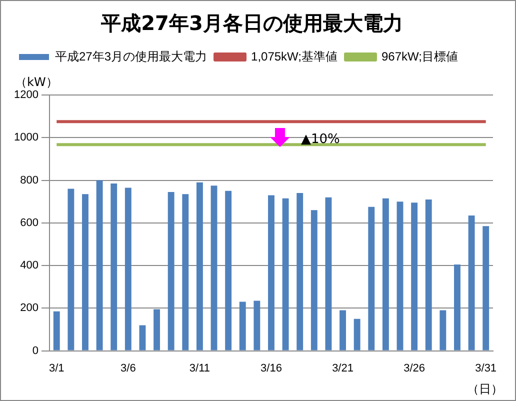 This screenshot has height=401, width=516. I want to click on y-tick-label: 800, so click(29, 180).